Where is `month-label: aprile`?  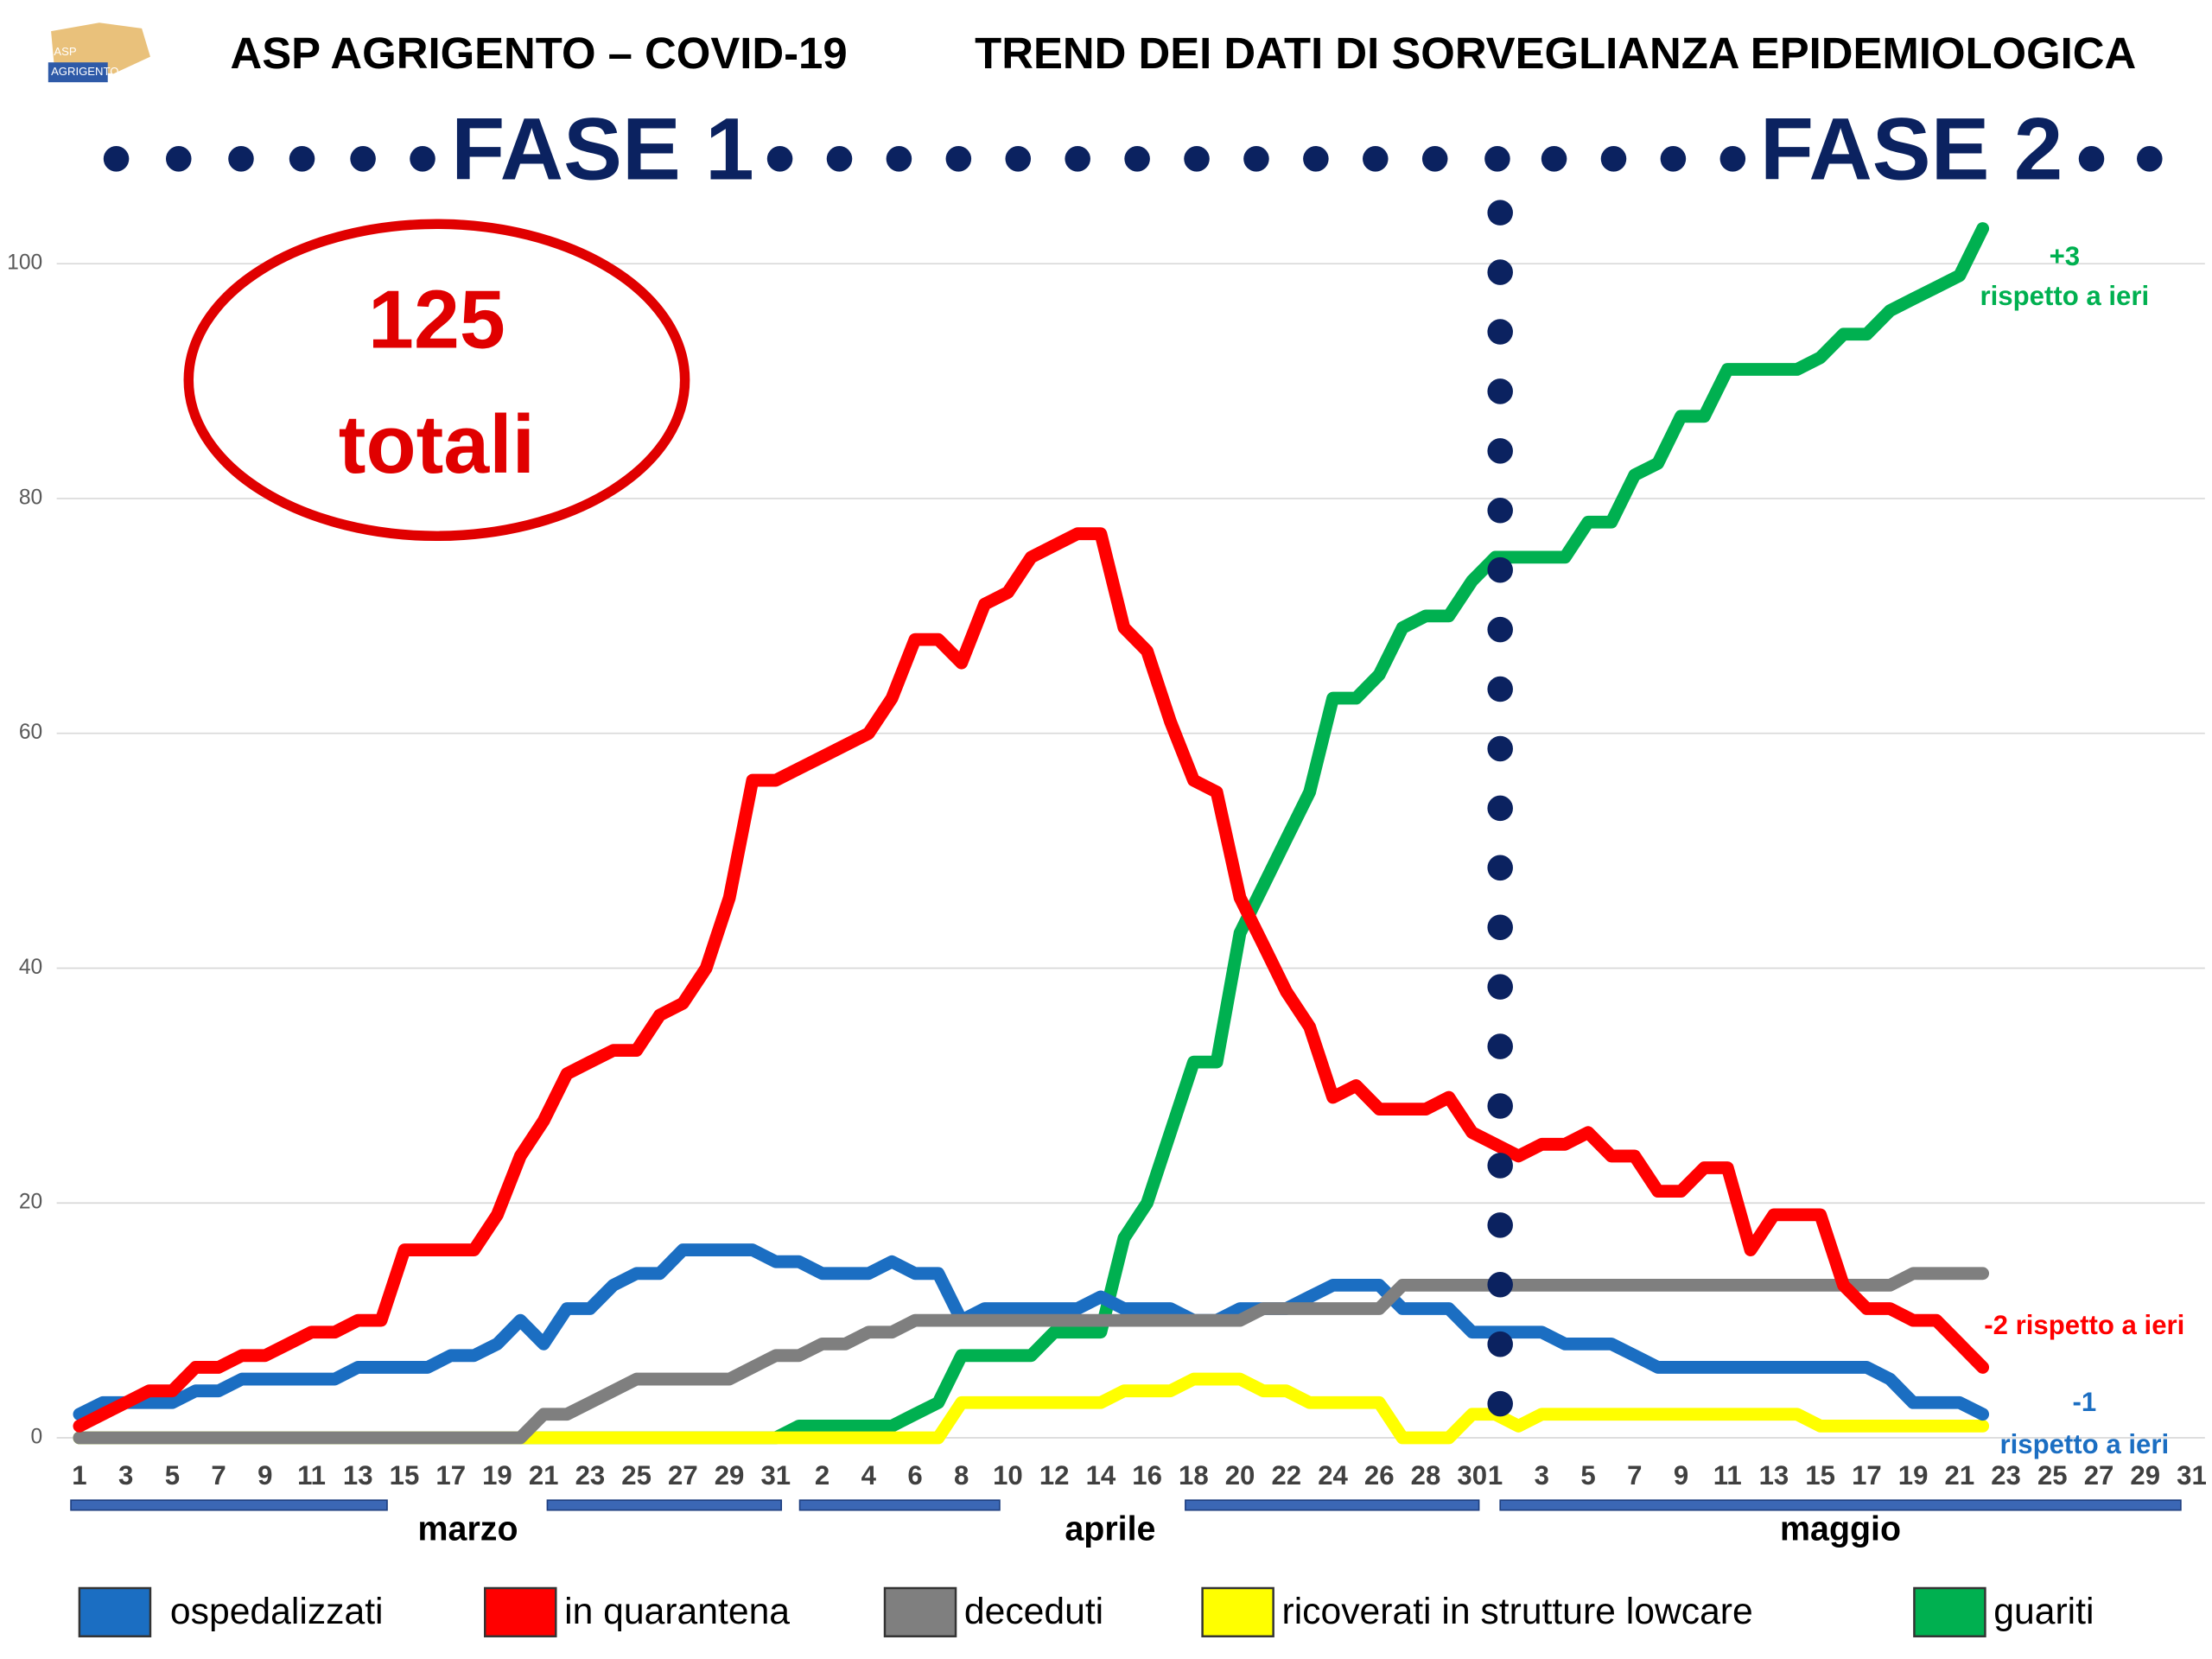 month-label: aprile is located at coordinates (1110, 1529).